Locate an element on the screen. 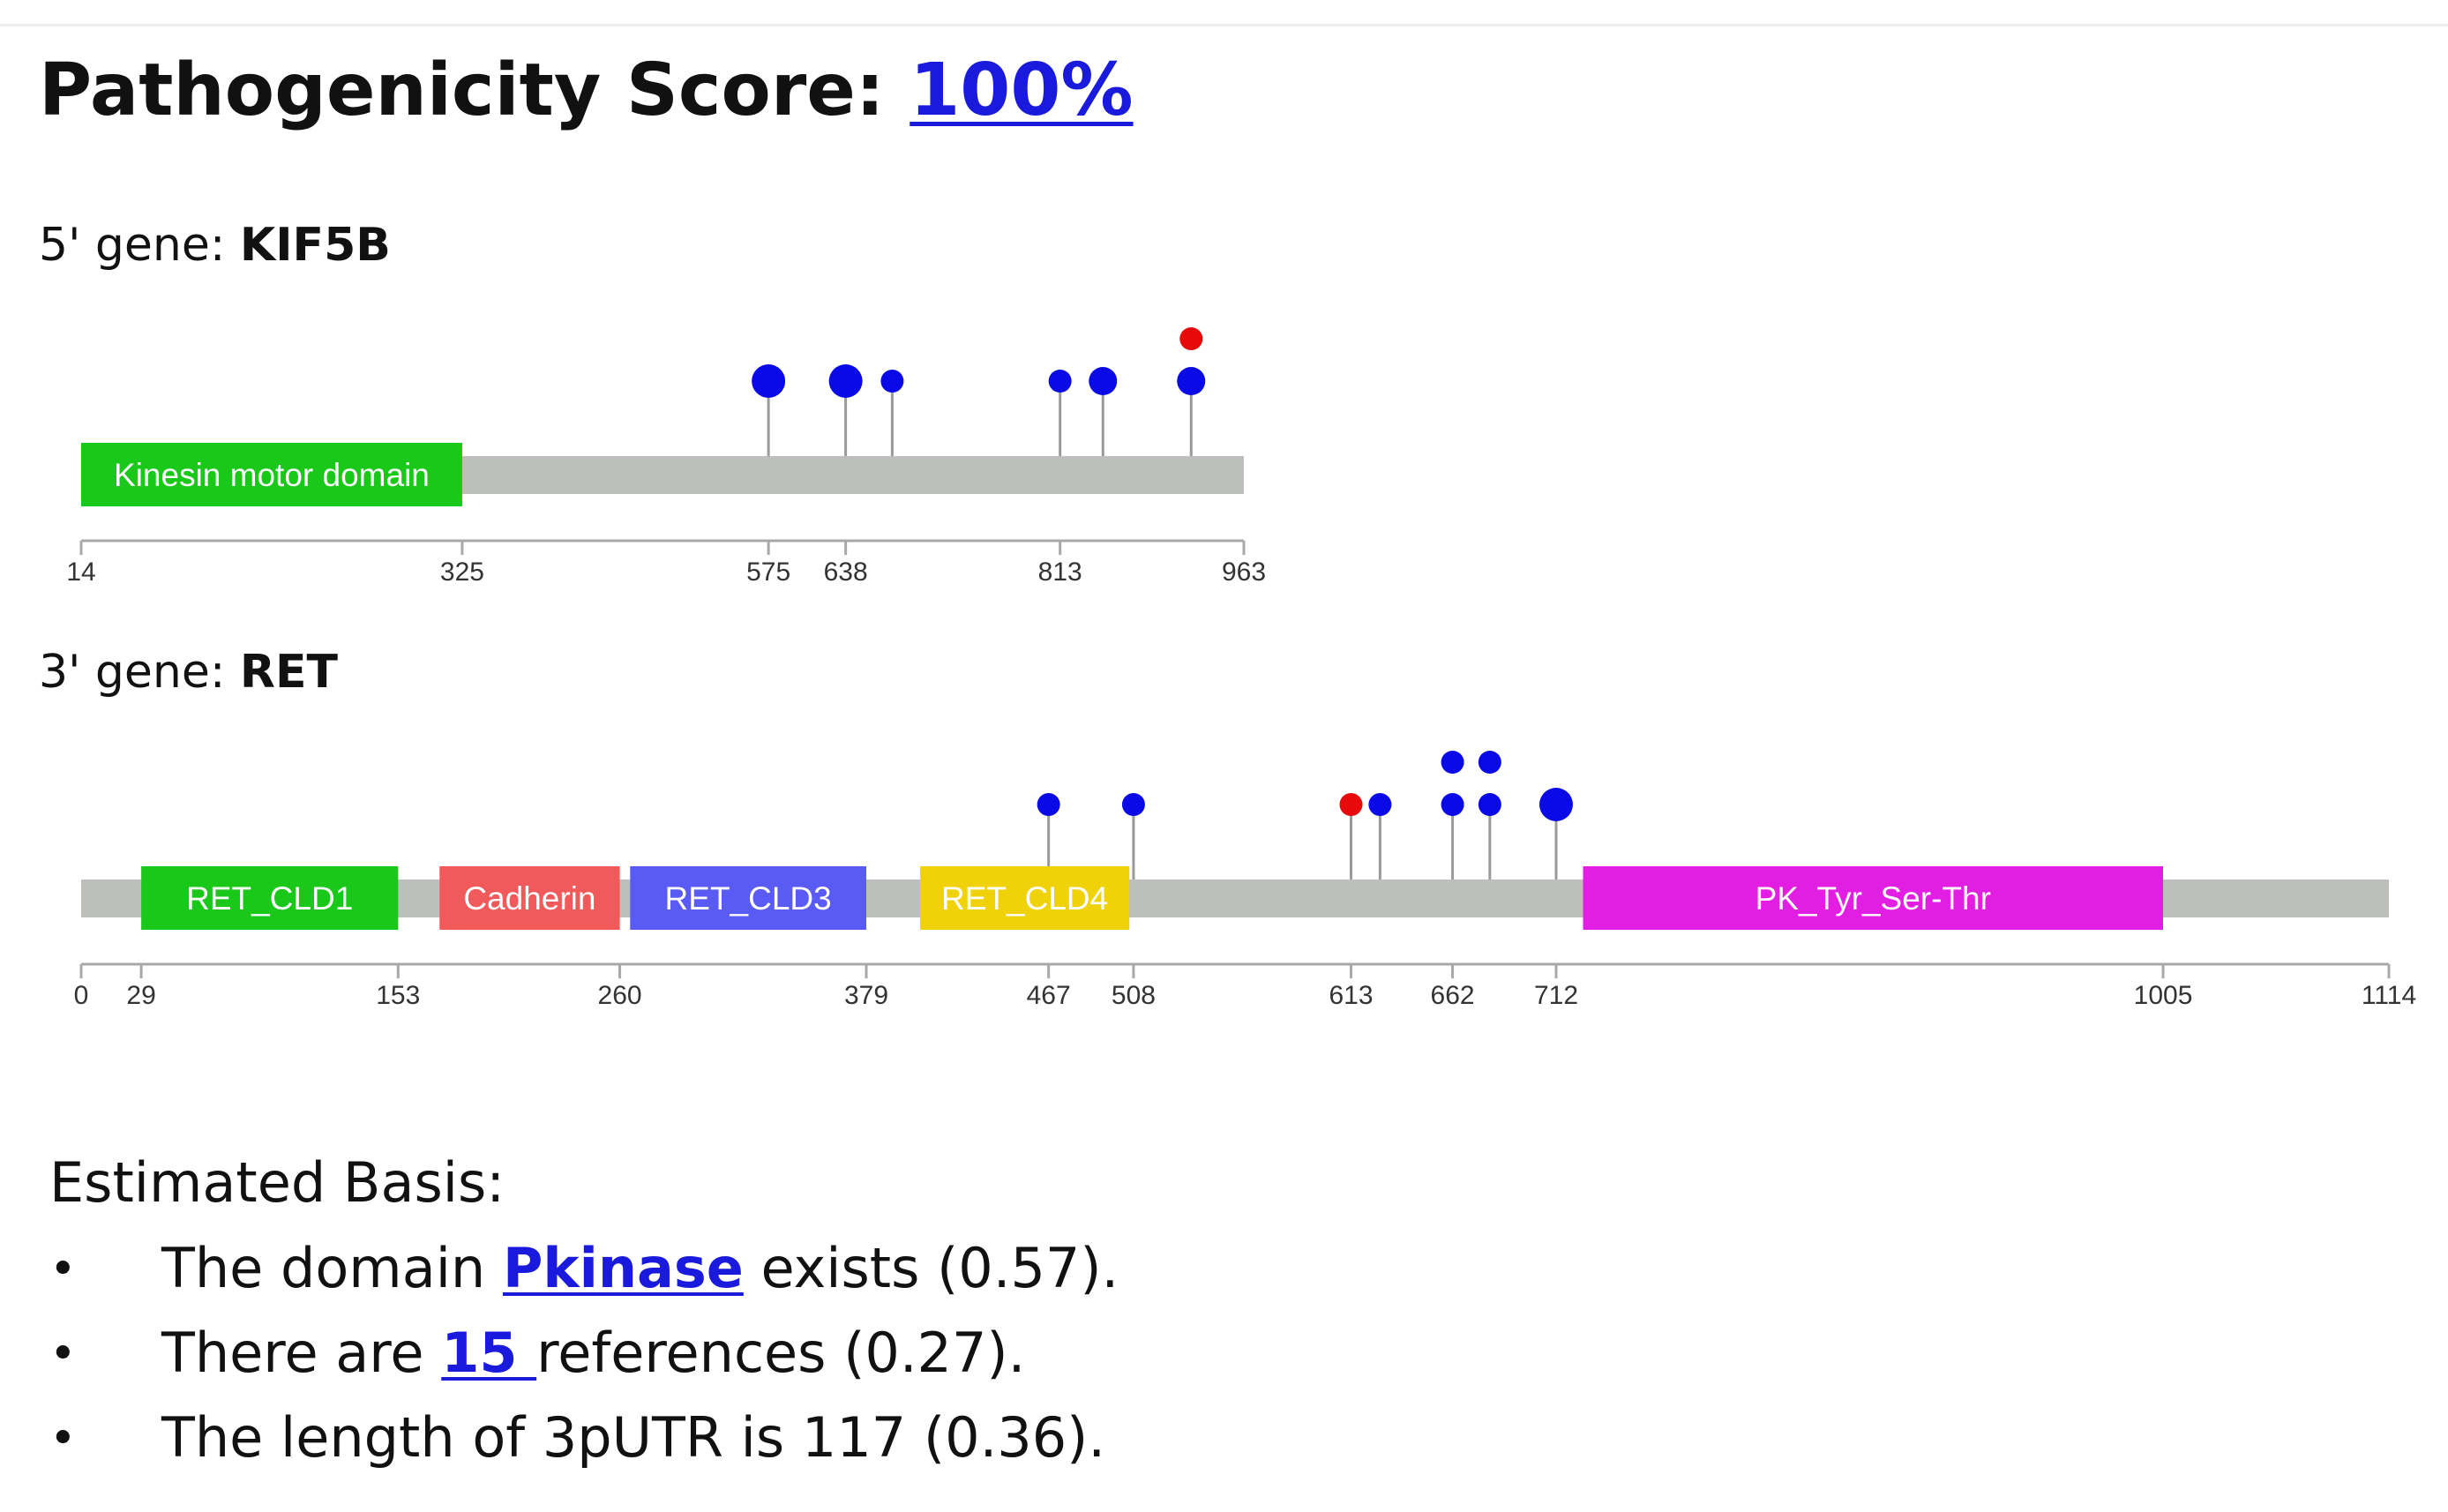 Image resolution: width=2448 pixels, height=1512 pixels. domain-label: RET_CLD1 is located at coordinates (269, 898).